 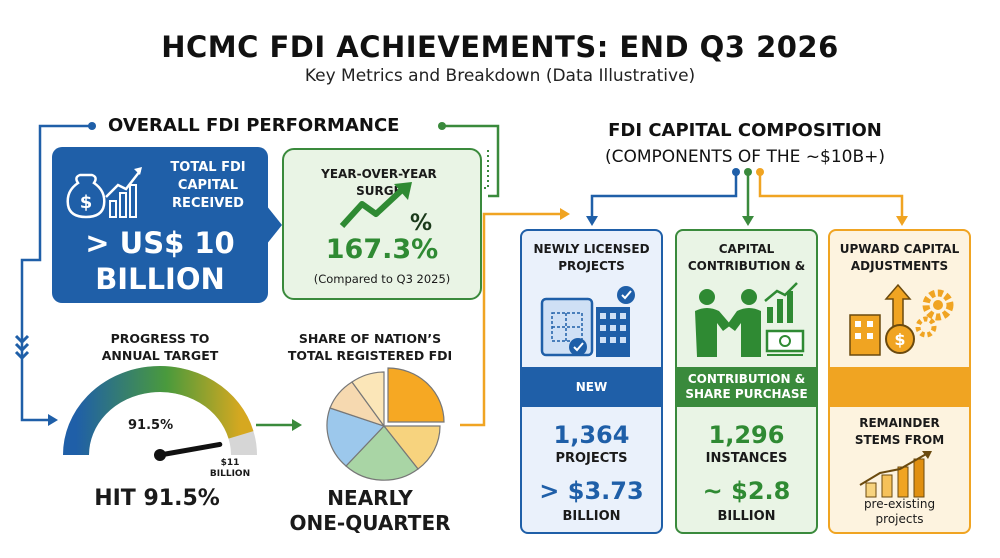 What do you see at coordinates (746, 516) in the screenshot?
I see `col2-amount-unit: BILLION` at bounding box center [746, 516].